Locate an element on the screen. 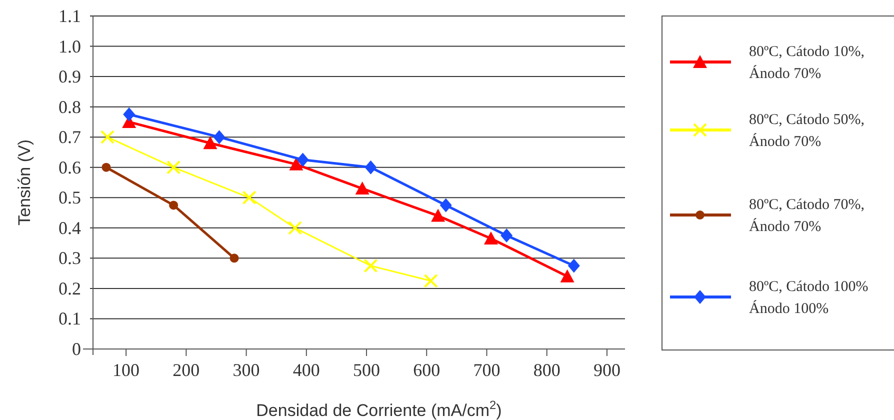 The height and width of the screenshot is (420, 894). y-tick-label: 0.9 is located at coordinates (69, 76).